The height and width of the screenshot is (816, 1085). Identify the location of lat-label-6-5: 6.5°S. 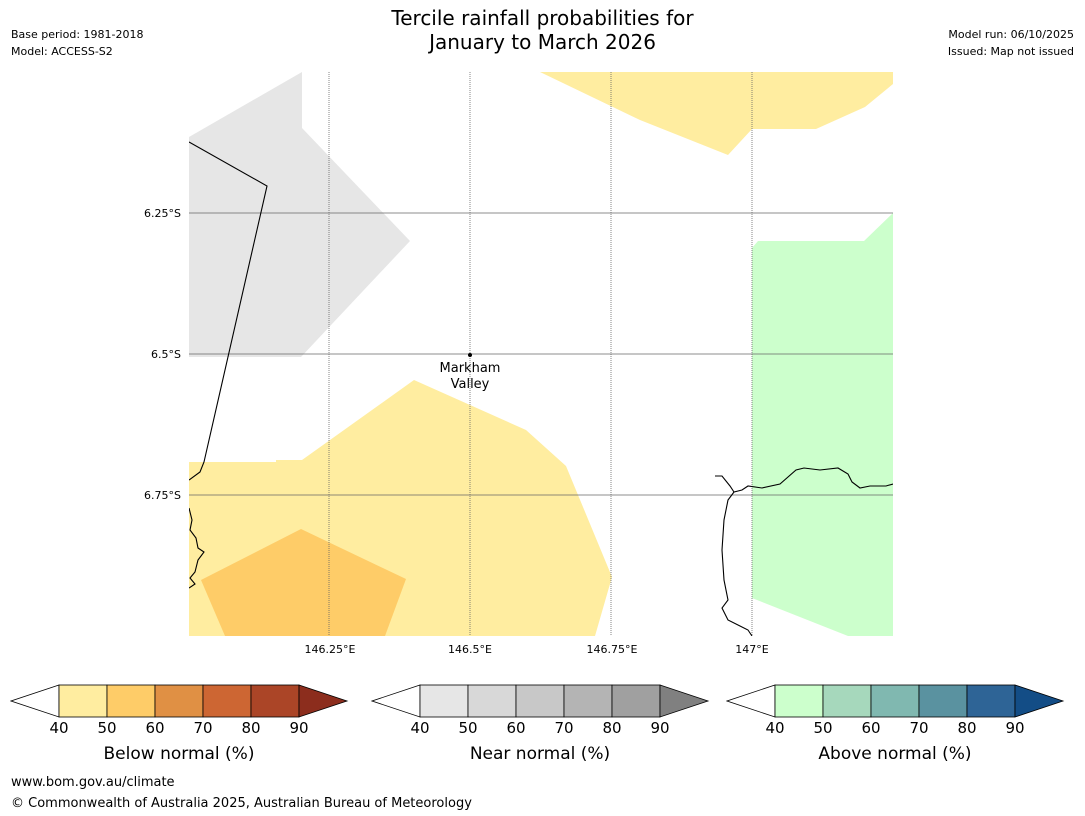
(166, 354).